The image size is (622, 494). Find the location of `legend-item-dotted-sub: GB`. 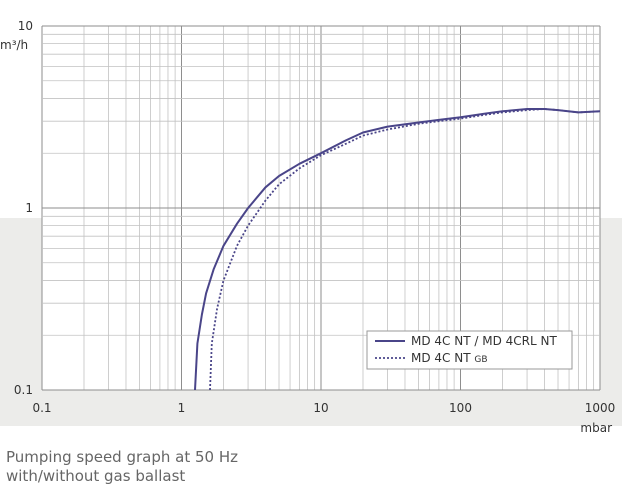

legend-item-dotted-sub: GB is located at coordinates (480, 360).